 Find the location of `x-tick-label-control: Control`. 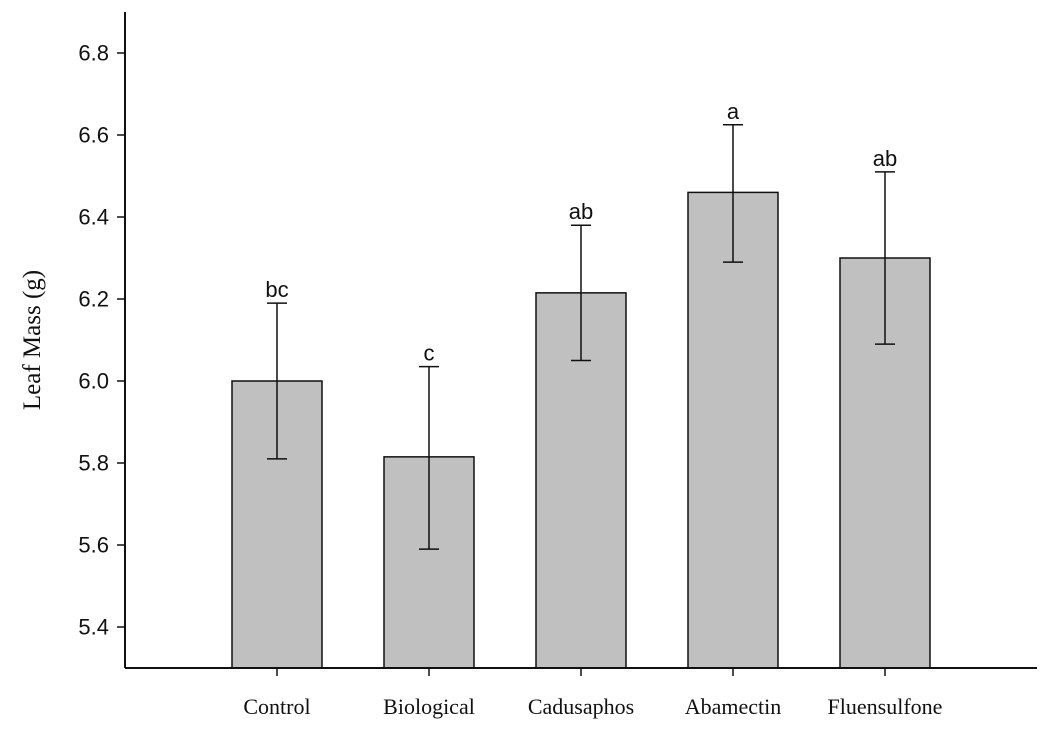

x-tick-label-control: Control is located at coordinates (276, 706).